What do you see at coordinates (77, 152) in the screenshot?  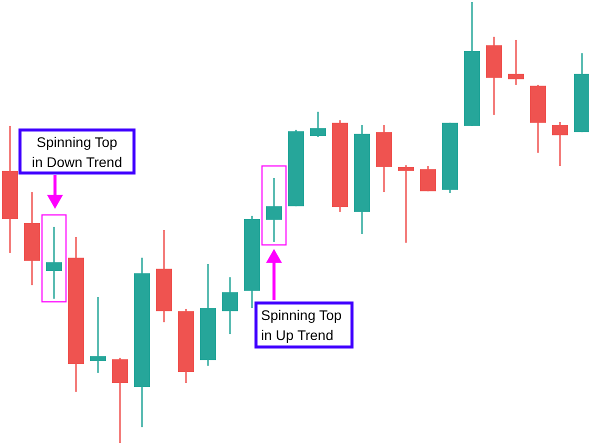 I see `annotation: Spinning Top in Down Trend` at bounding box center [77, 152].